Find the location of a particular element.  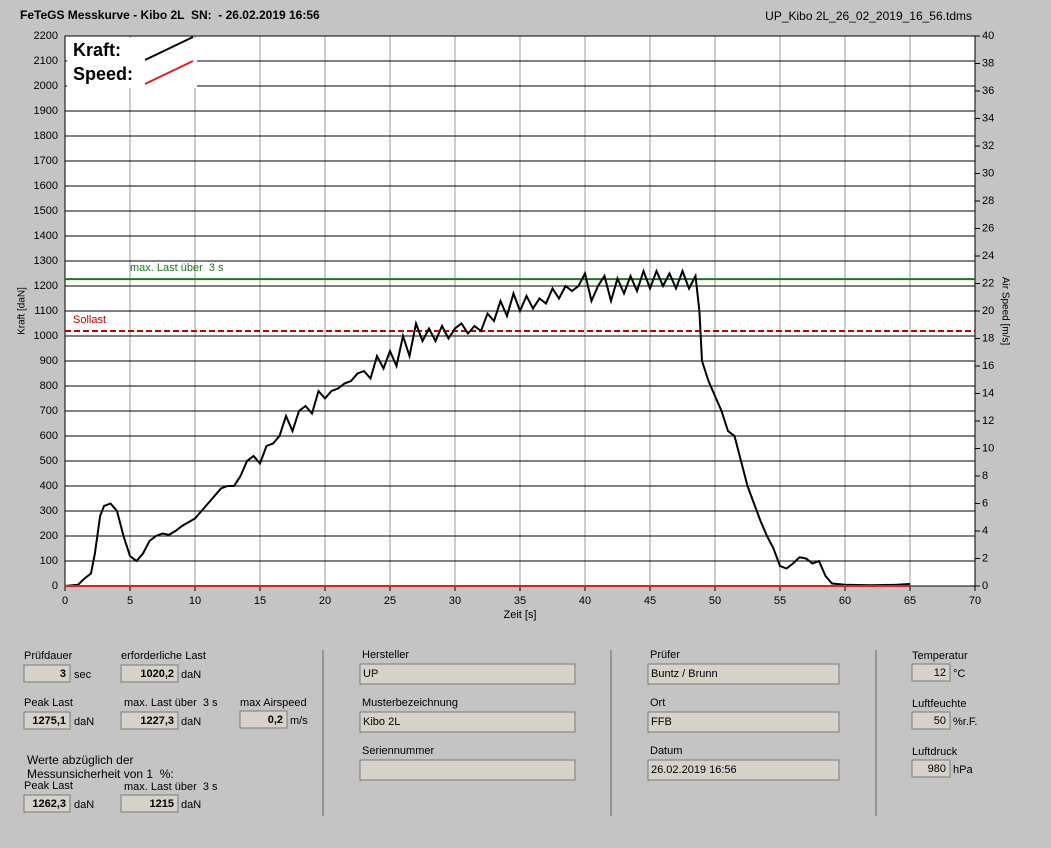

x-tick-label: 45 is located at coordinates (650, 601).